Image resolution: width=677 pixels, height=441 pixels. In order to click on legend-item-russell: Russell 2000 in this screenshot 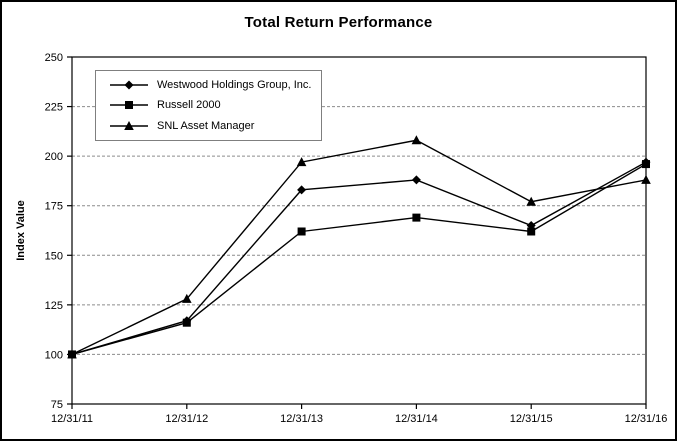, I will do `click(215, 105)`.